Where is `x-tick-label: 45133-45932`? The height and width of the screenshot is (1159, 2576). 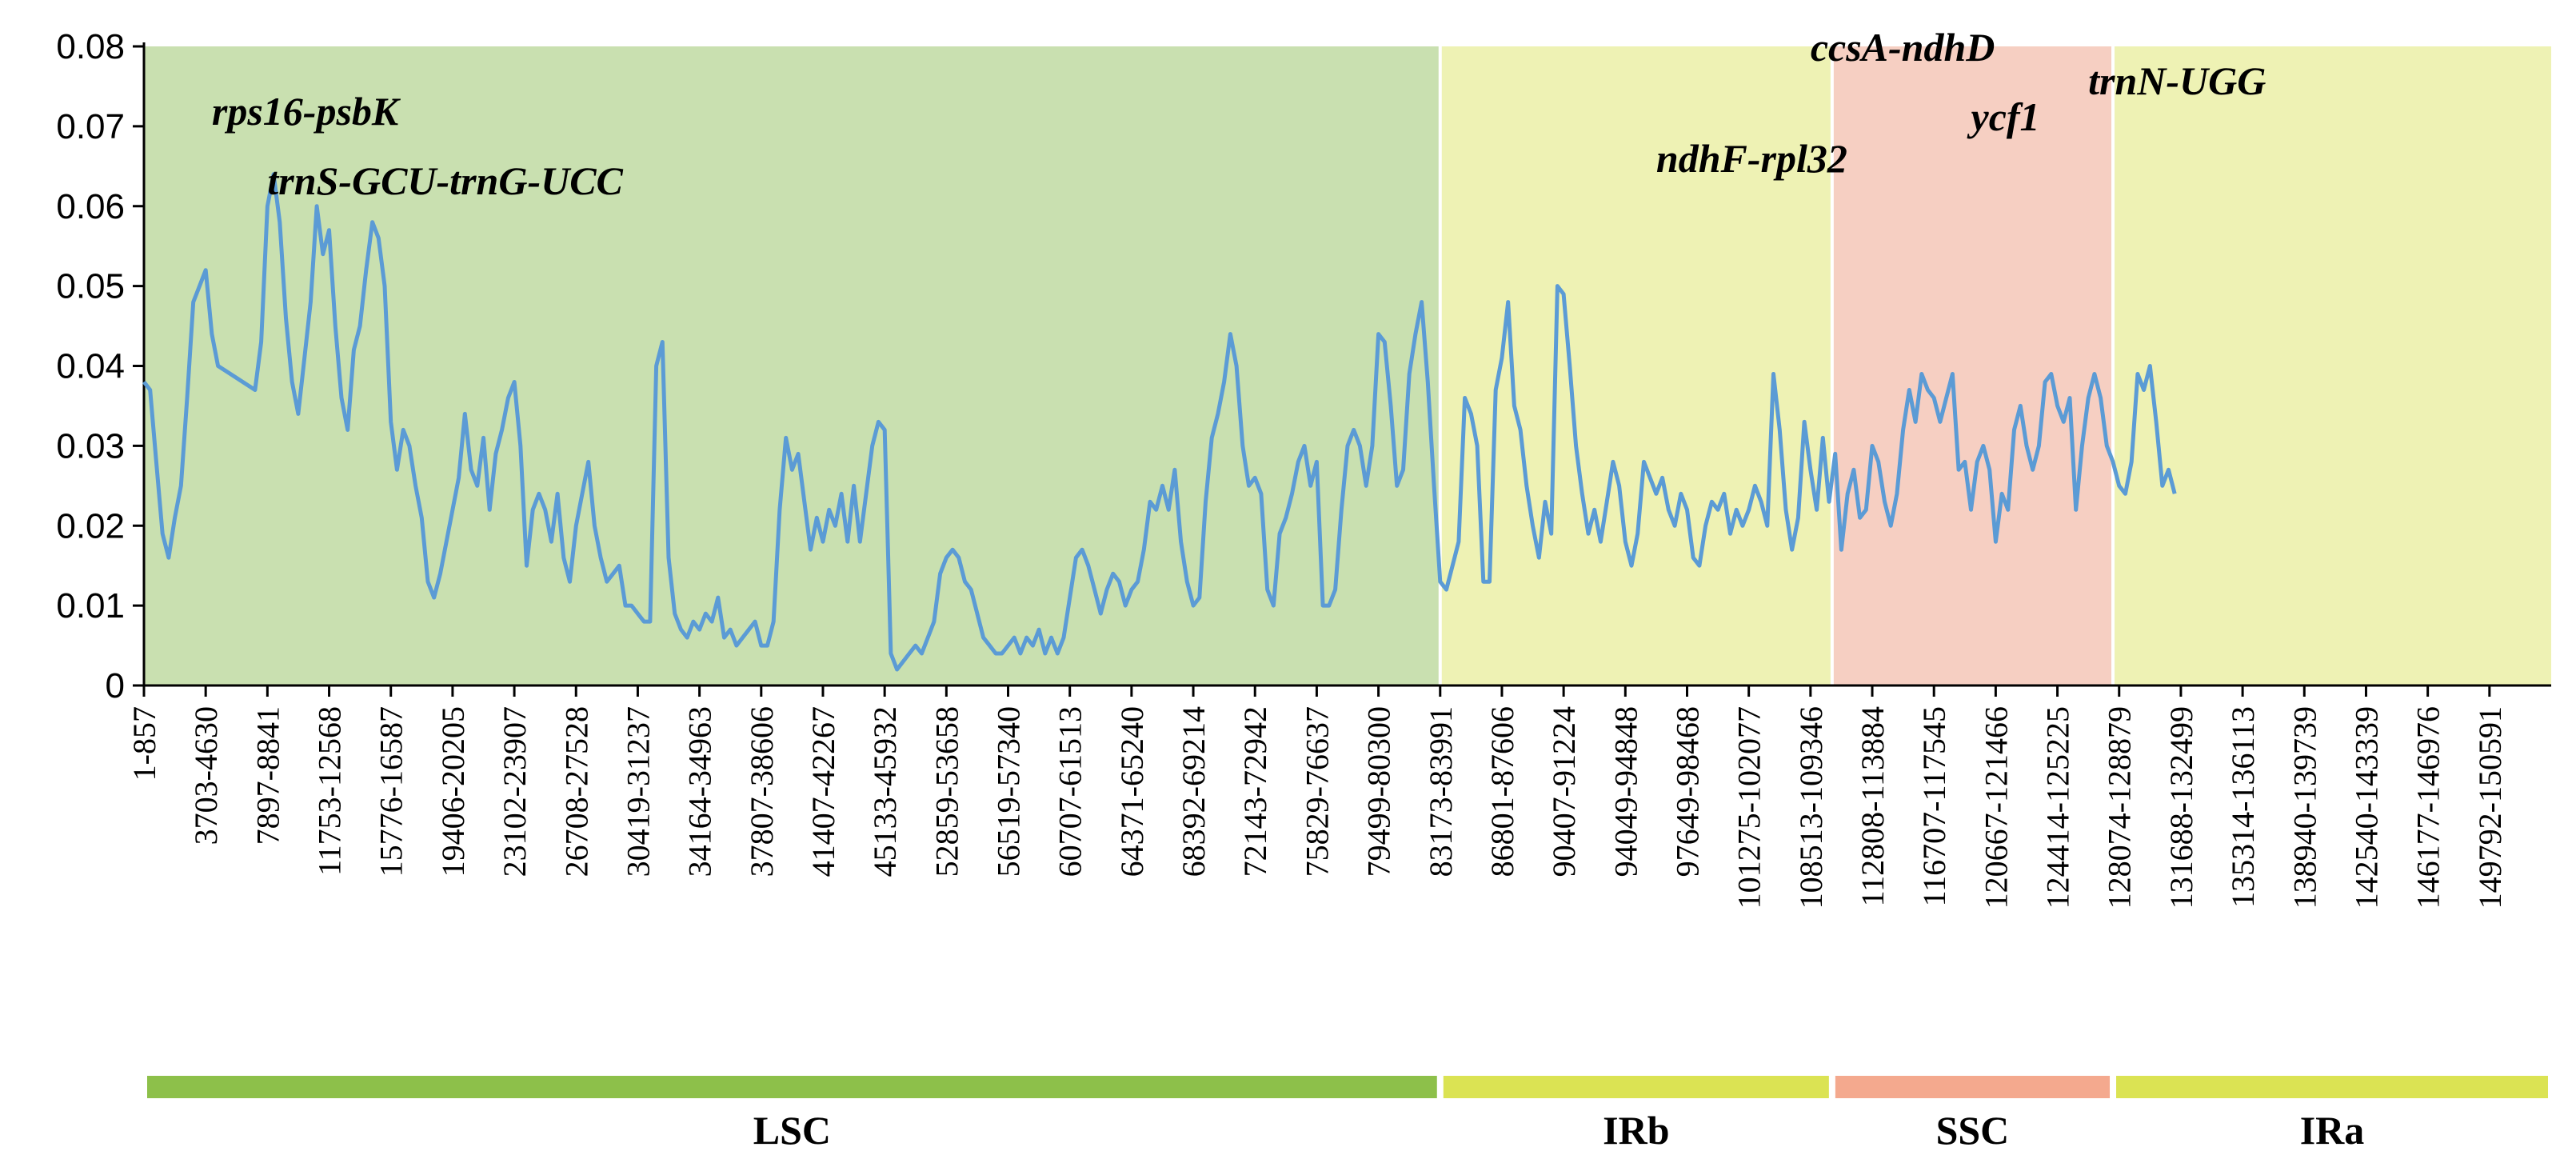 x-tick-label: 45133-45932 is located at coordinates (885, 791).